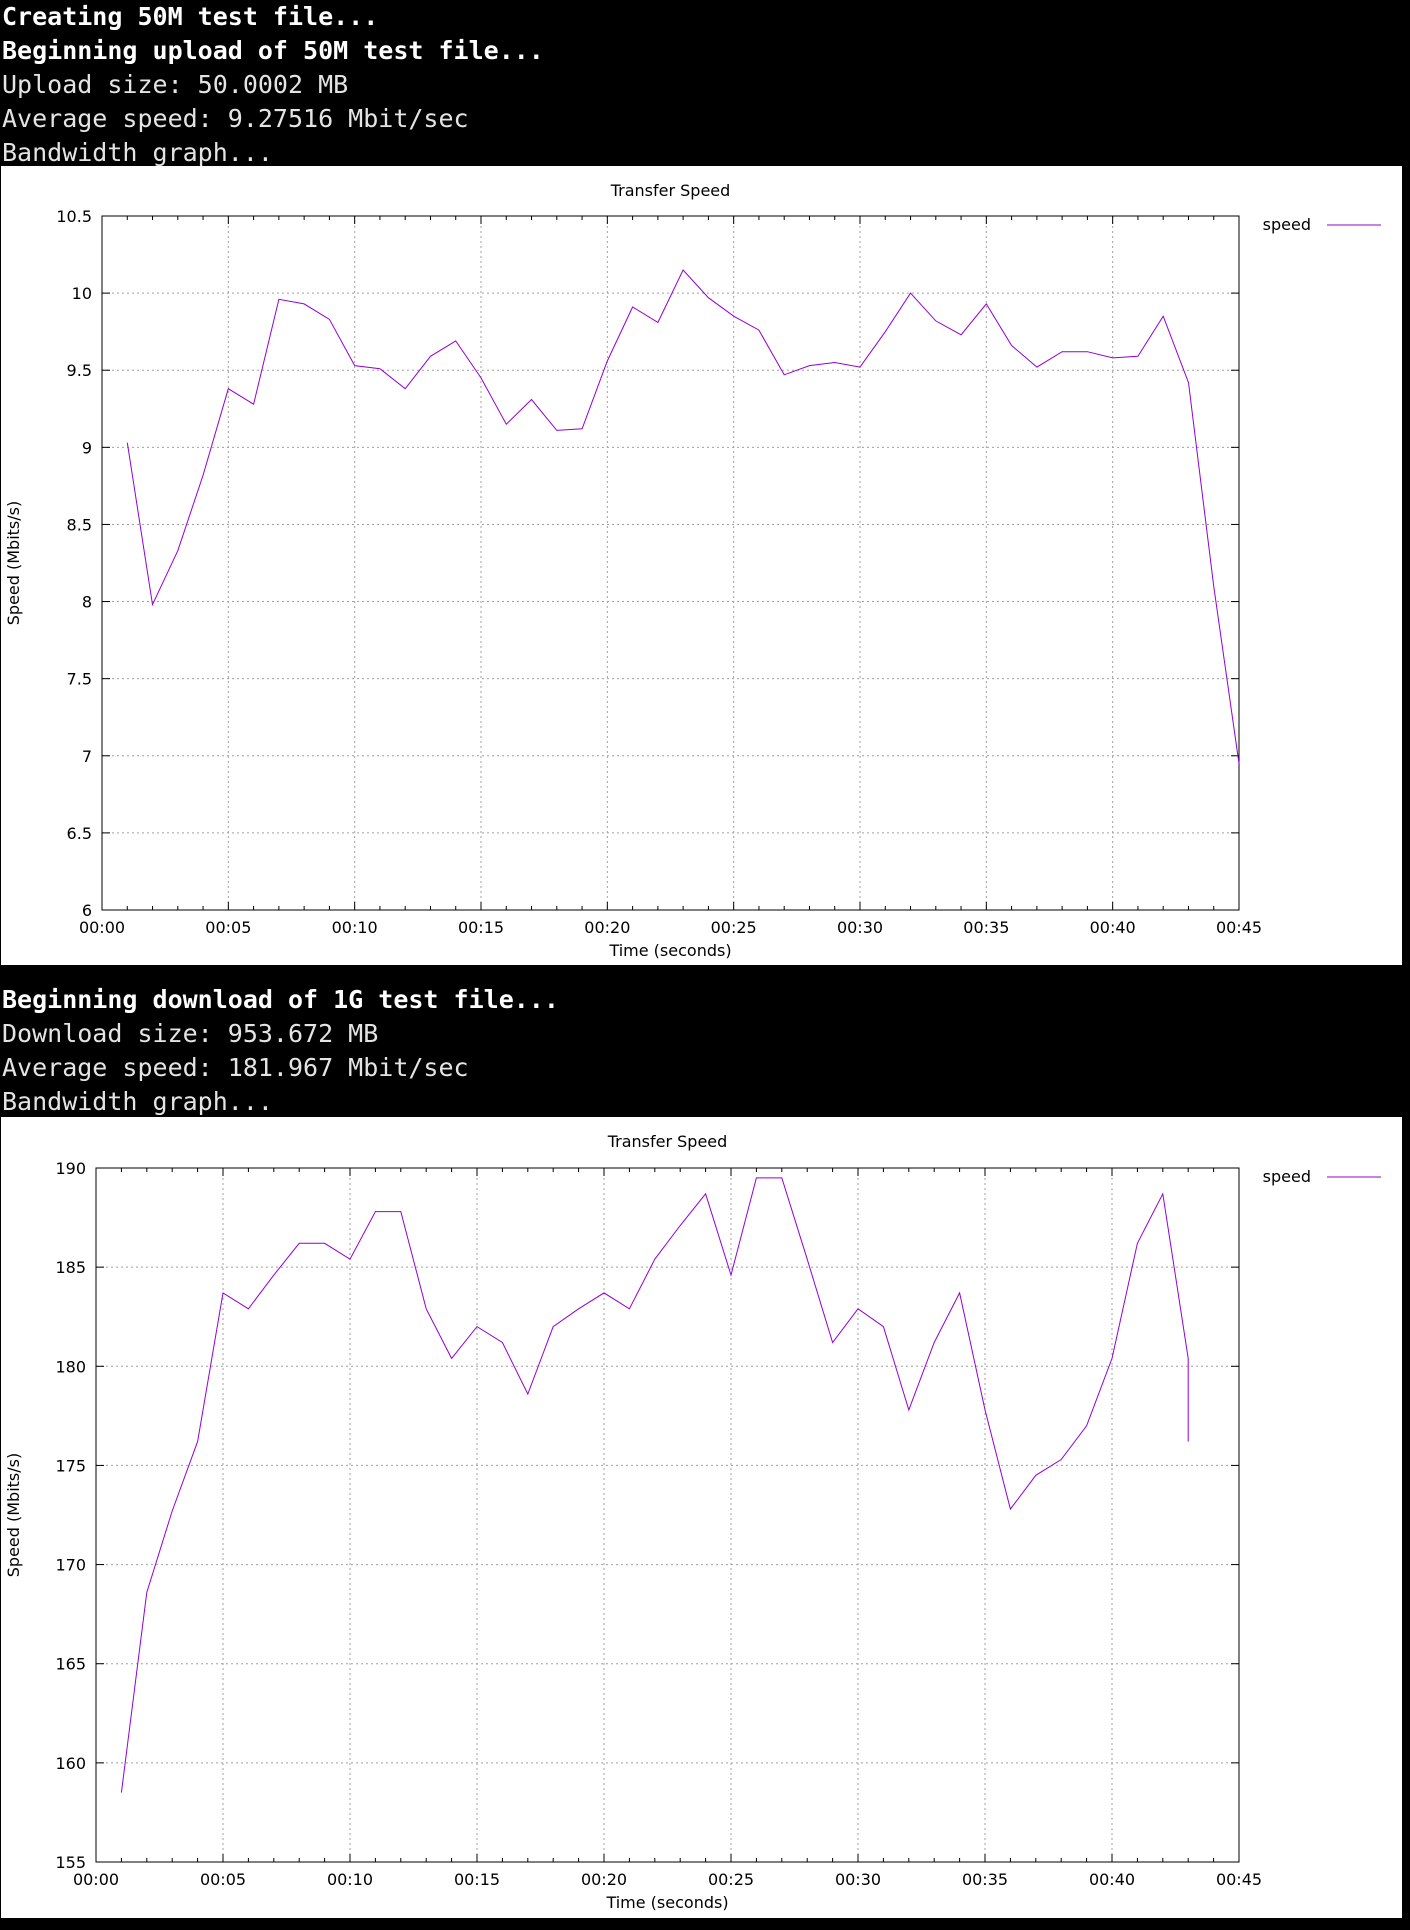  Describe the element at coordinates (235, 118) in the screenshot. I see `terminal-line: Average speed: 9.27516 Mbit/sec` at that location.